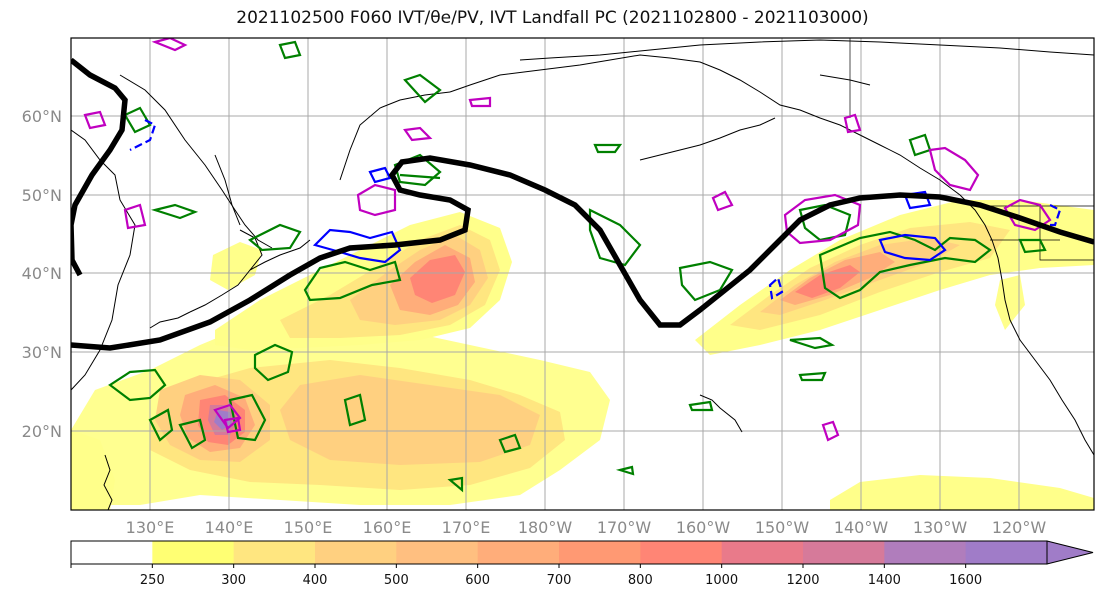 This screenshot has width=1105, height=603. Describe the element at coordinates (152, 580) in the screenshot. I see `colorbar-tick-label: 250` at that location.